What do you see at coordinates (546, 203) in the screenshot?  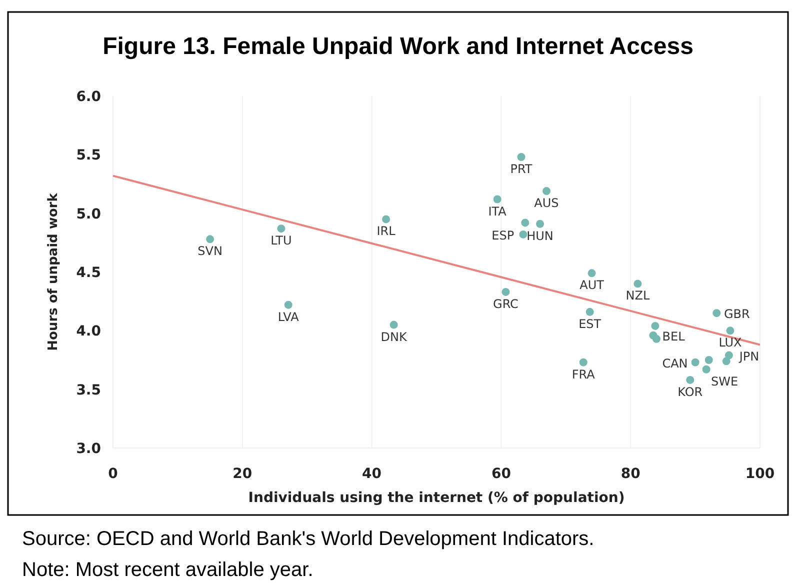 I see `annotation: AUS` at bounding box center [546, 203].